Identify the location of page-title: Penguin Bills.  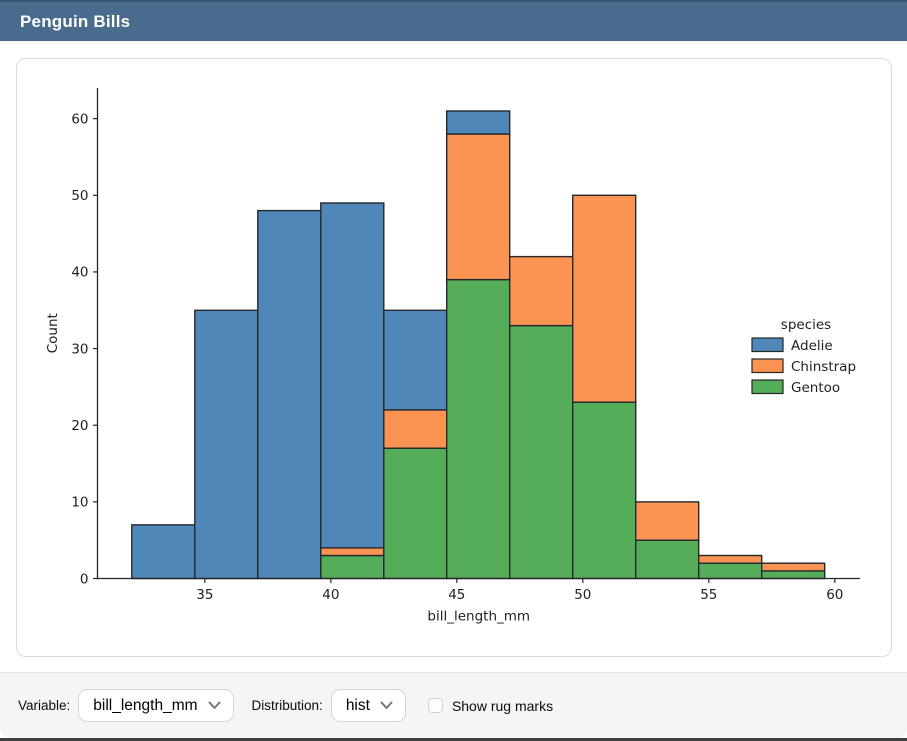
(75, 21).